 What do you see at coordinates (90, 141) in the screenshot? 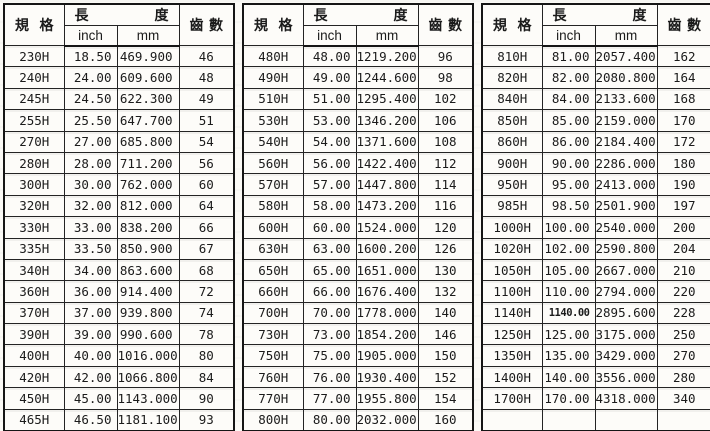
I see `inch-cell: 27.00` at bounding box center [90, 141].